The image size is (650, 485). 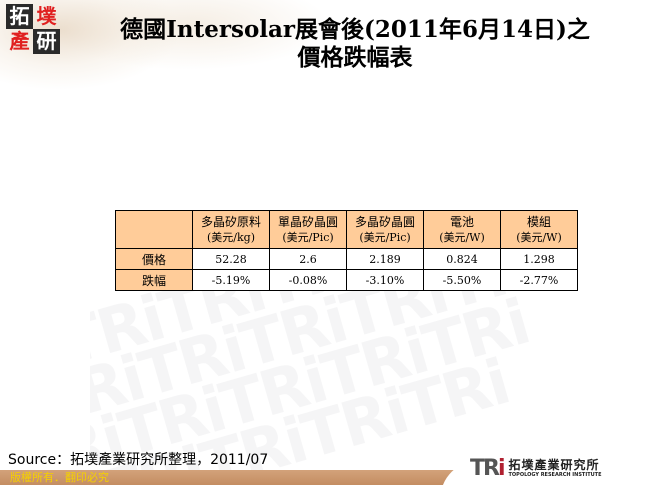 What do you see at coordinates (138, 460) in the screenshot?
I see `source-note: Source：拓墣產業研究所整理，2011/07` at bounding box center [138, 460].